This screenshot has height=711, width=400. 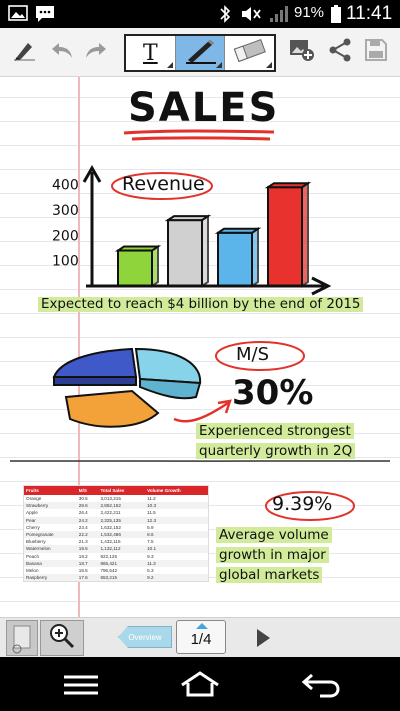 I want to click on y-tick-label: 400, so click(x=65, y=186).